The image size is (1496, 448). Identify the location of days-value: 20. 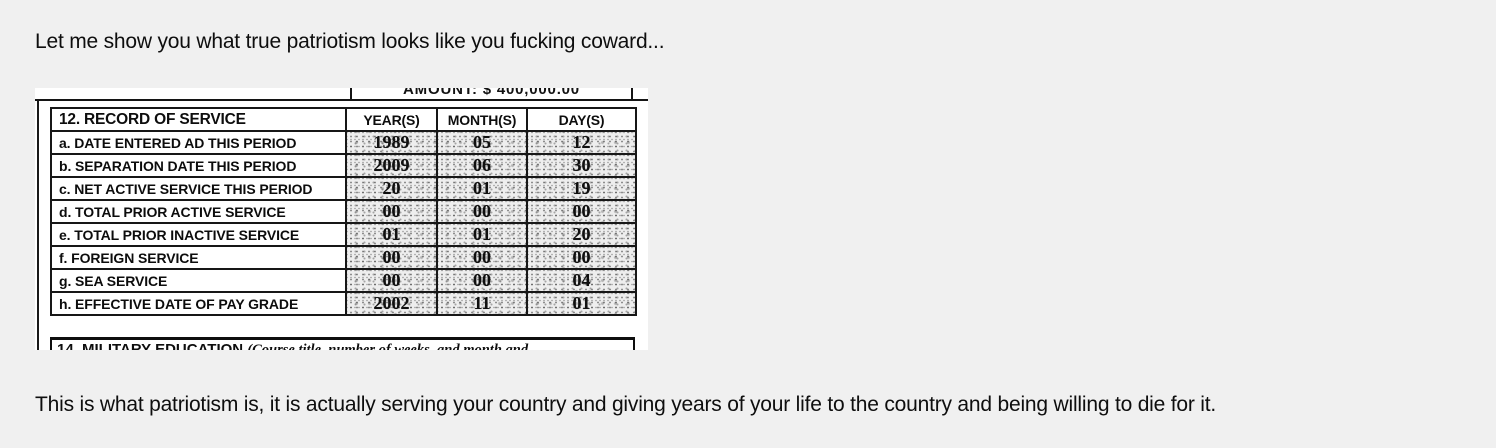
(581, 234).